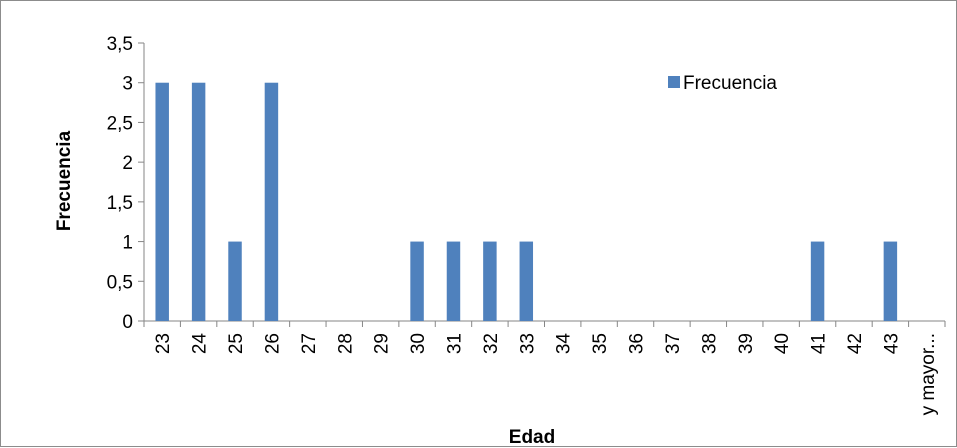  What do you see at coordinates (127, 163) in the screenshot?
I see `y-tick-label: 2` at bounding box center [127, 163].